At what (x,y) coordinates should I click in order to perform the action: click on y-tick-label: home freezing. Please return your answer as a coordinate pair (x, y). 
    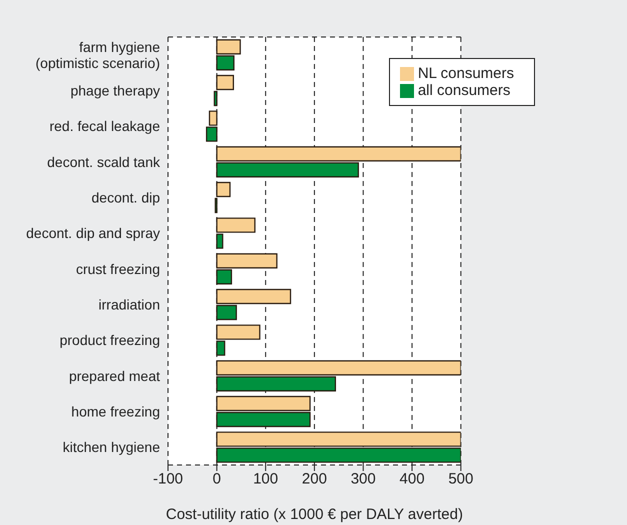
    Looking at the image, I should click on (115, 412).